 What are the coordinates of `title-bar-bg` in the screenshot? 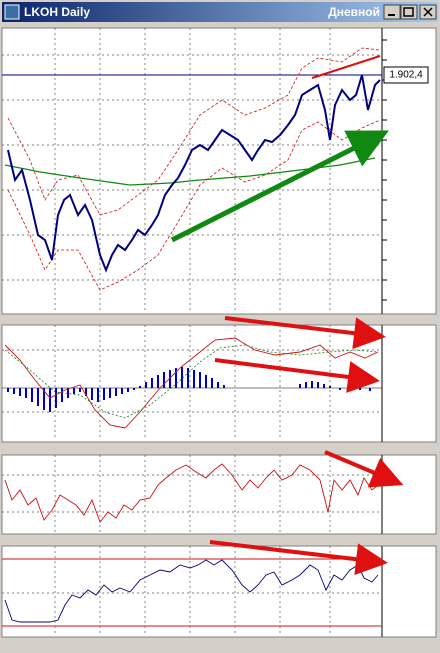 It's located at (220, 12).